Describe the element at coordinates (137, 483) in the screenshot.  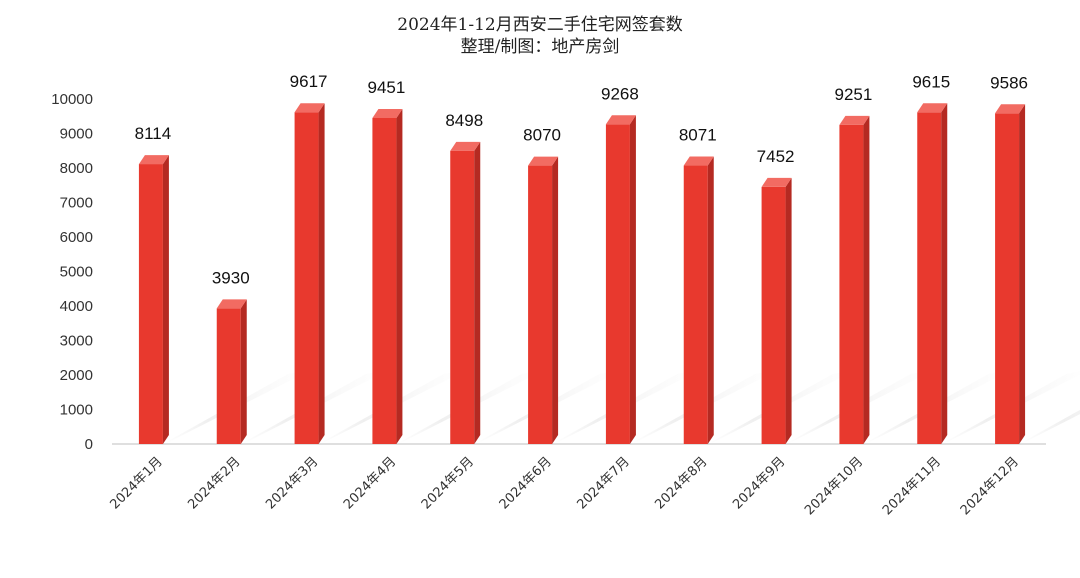
I see `x-tick-label: 2024年1月` at that location.